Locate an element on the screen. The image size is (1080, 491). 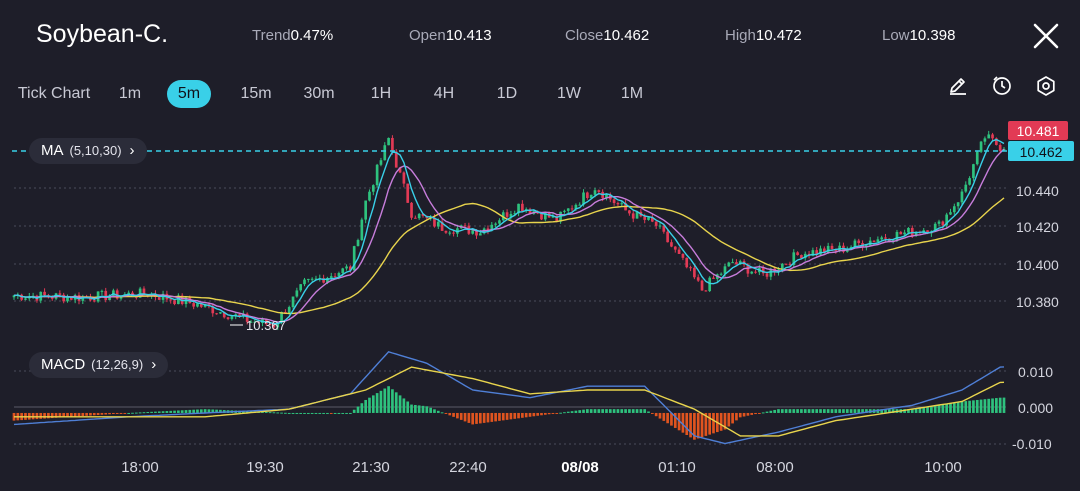
tab-5m: 5m is located at coordinates (189, 94).